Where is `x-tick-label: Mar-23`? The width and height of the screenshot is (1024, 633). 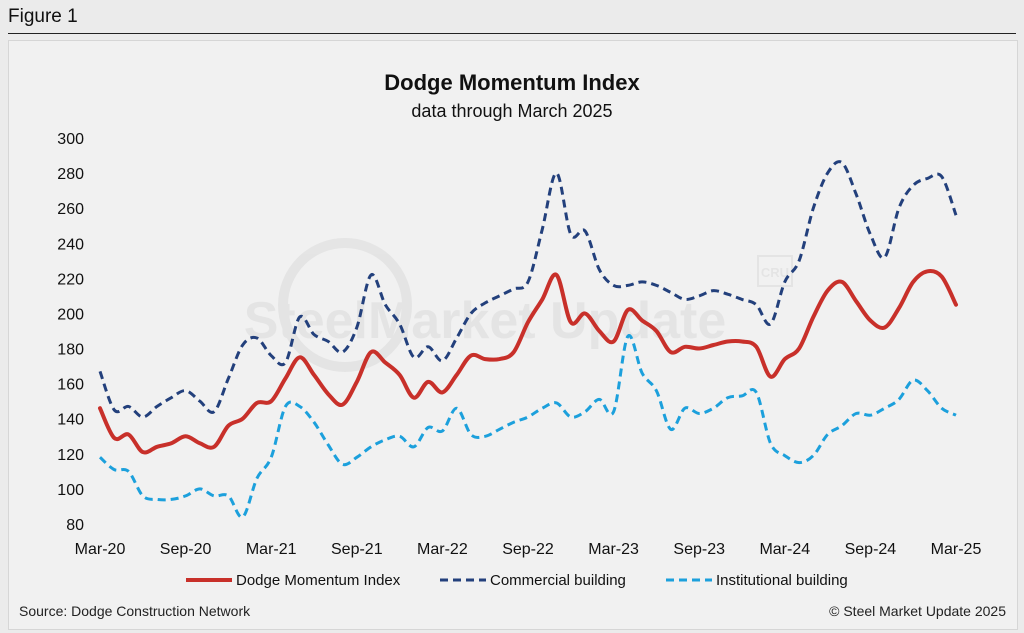
x-tick-label: Mar-23 is located at coordinates (613, 549).